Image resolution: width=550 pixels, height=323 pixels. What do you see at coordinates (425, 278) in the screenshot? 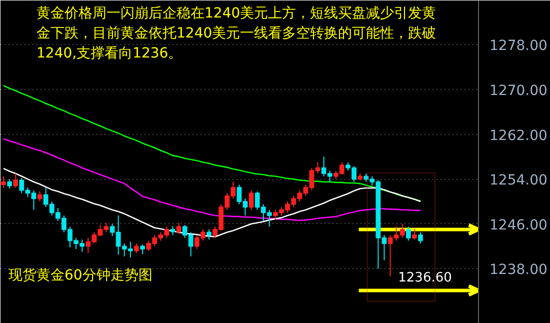
I see `annotation: 1236.60` at bounding box center [425, 278].